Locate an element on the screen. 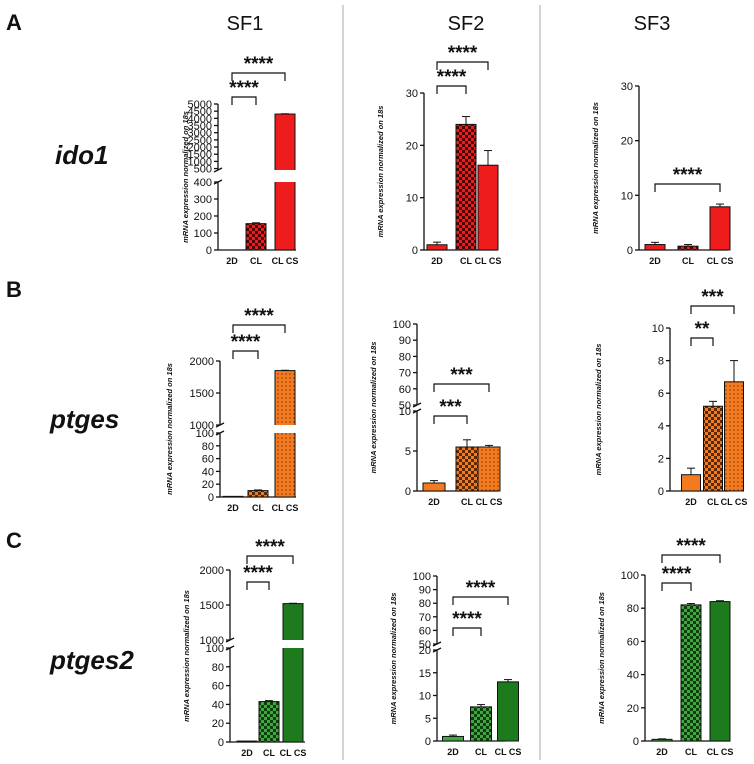 The image size is (754, 764). y-tick-label: 400 is located at coordinates (203, 183).